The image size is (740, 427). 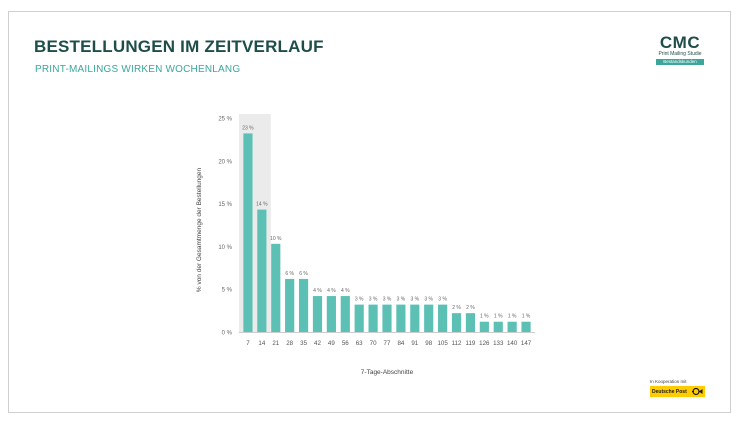 What do you see at coordinates (227, 291) in the screenshot?
I see `y-tick-label: 5 %` at bounding box center [227, 291].